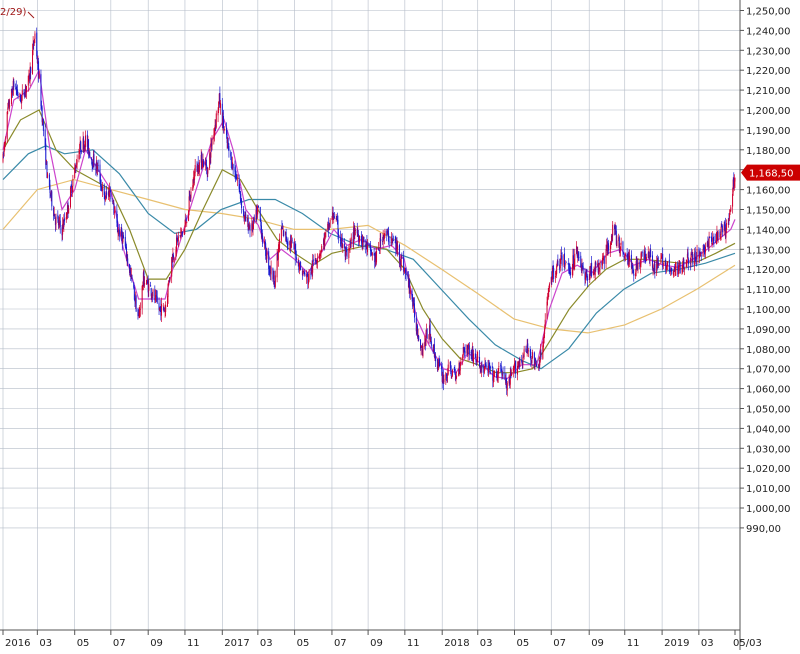 The image size is (800, 654). Describe the element at coordinates (768, 410) in the screenshot. I see `y-tick-label: 1,050,00` at that location.